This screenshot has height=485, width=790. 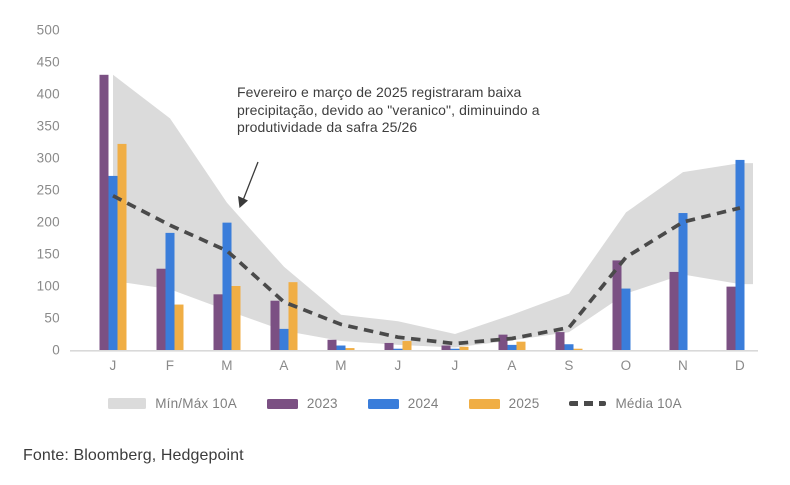 What do you see at coordinates (48, 254) in the screenshot?
I see `y-axis-tick: 150` at bounding box center [48, 254].